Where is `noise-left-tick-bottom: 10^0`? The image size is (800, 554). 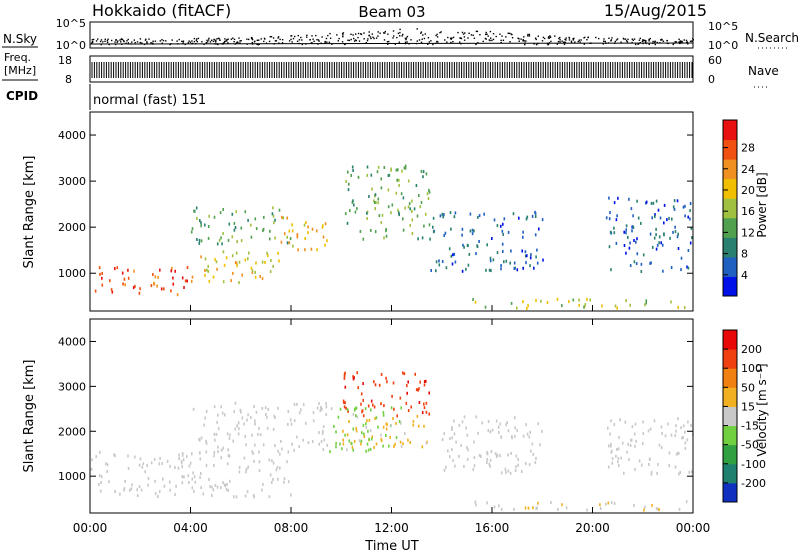 noise-left-tick-bottom: 10^0 is located at coordinates (71, 45).